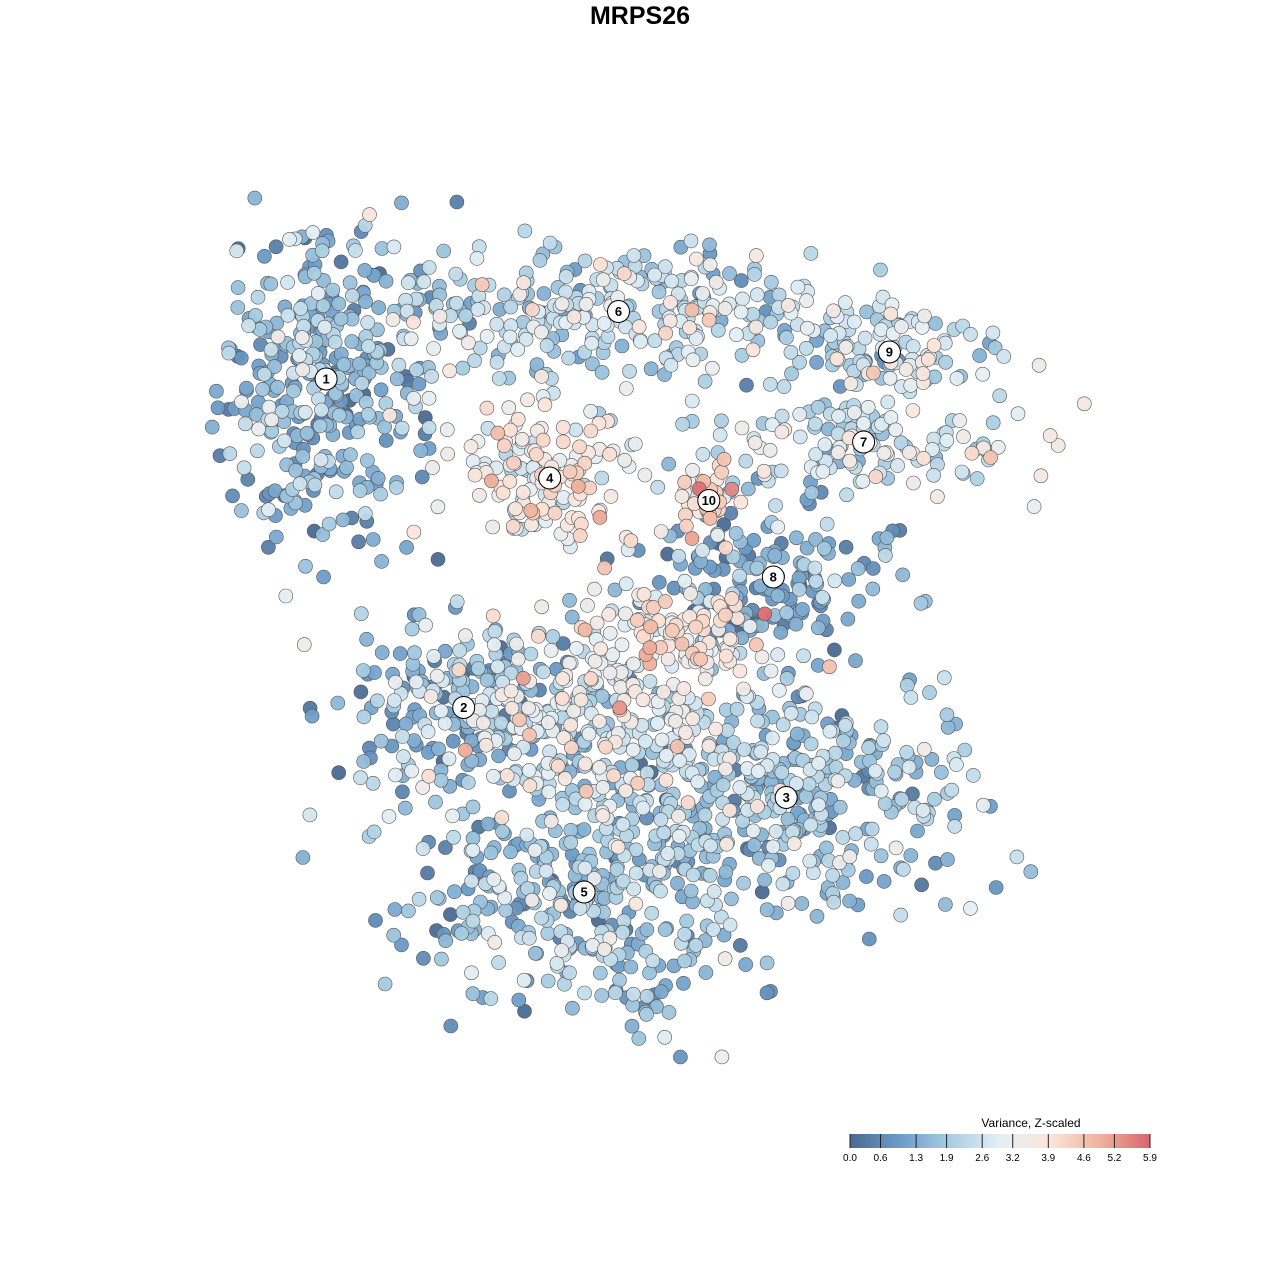 Image resolution: width=1280 pixels, height=1280 pixels. What do you see at coordinates (584, 892) in the screenshot?
I see `cluster-label-5: 5` at bounding box center [584, 892].